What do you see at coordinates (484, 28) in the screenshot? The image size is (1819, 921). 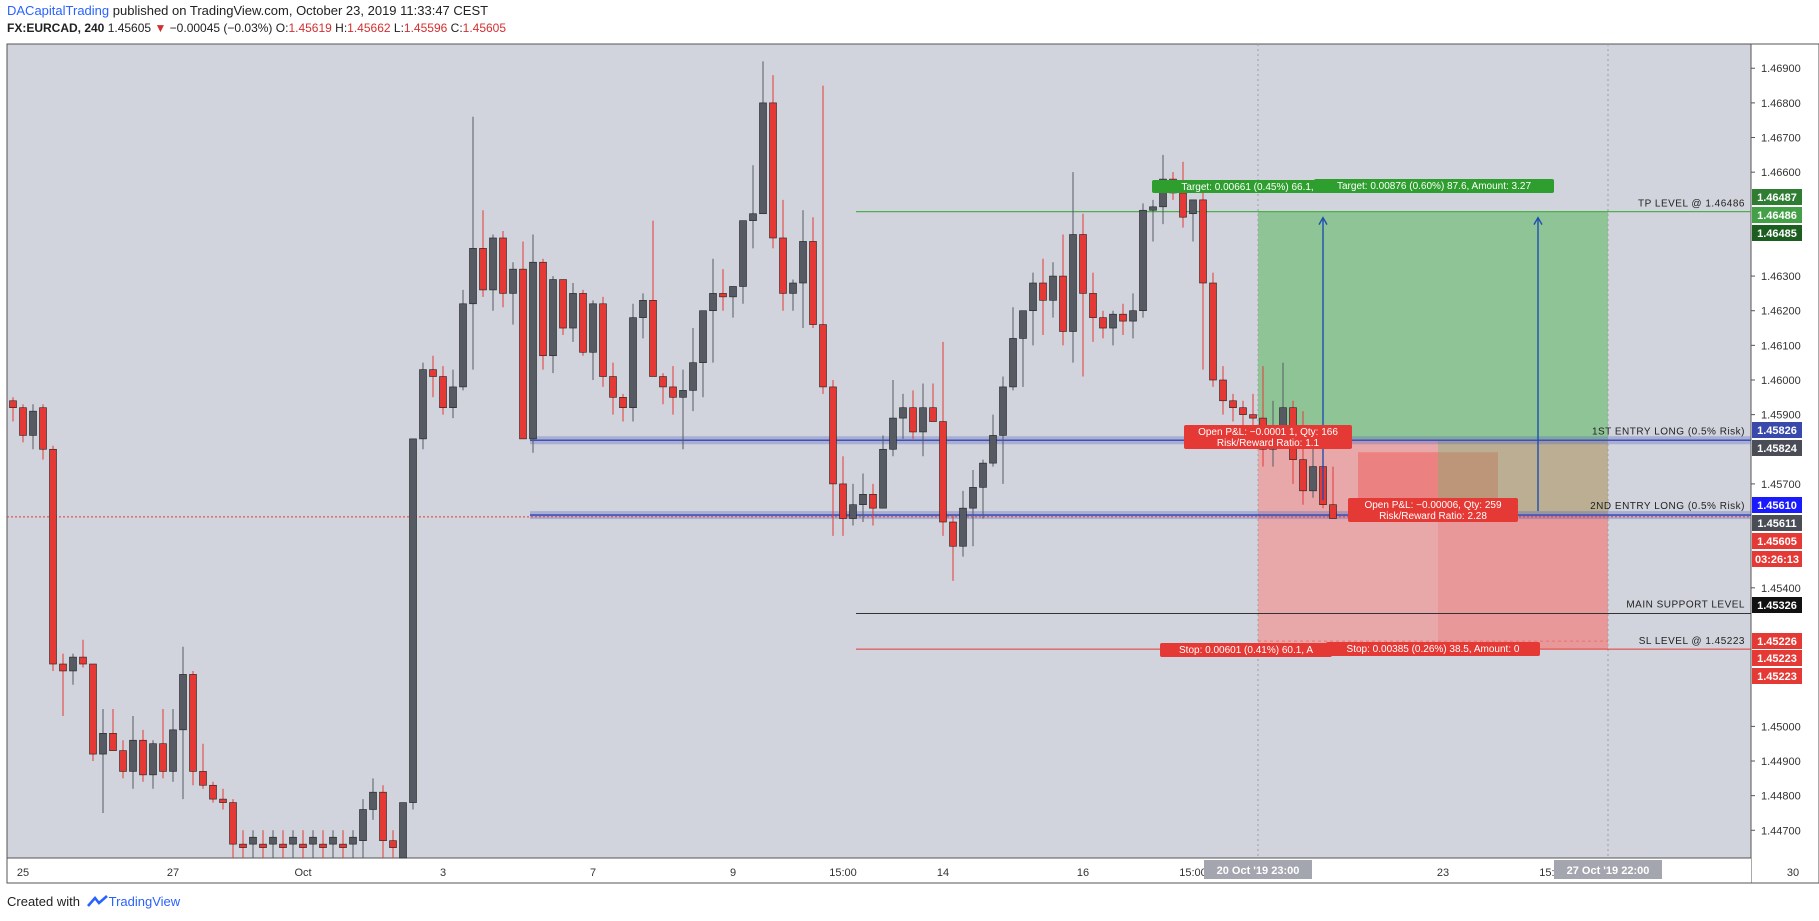 I see `close-value: 1.45605` at bounding box center [484, 28].